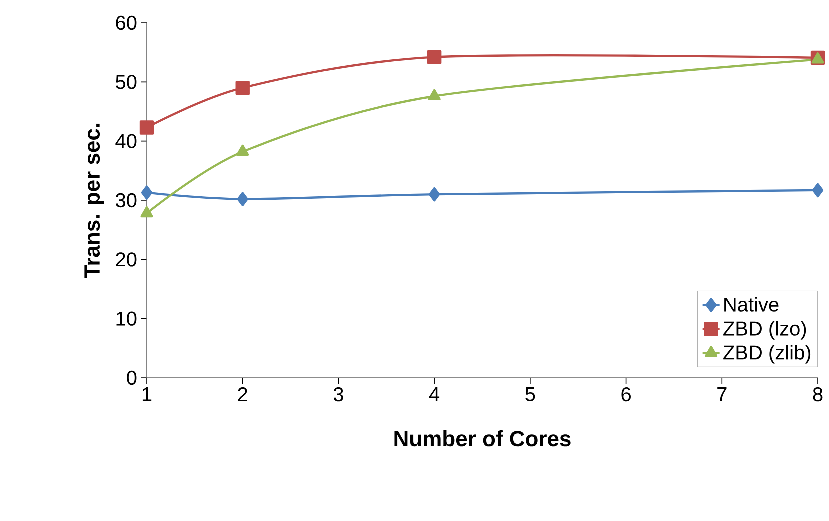 This screenshot has width=829, height=521. What do you see at coordinates (531, 395) in the screenshot?
I see `x-tick-label: 5` at bounding box center [531, 395].